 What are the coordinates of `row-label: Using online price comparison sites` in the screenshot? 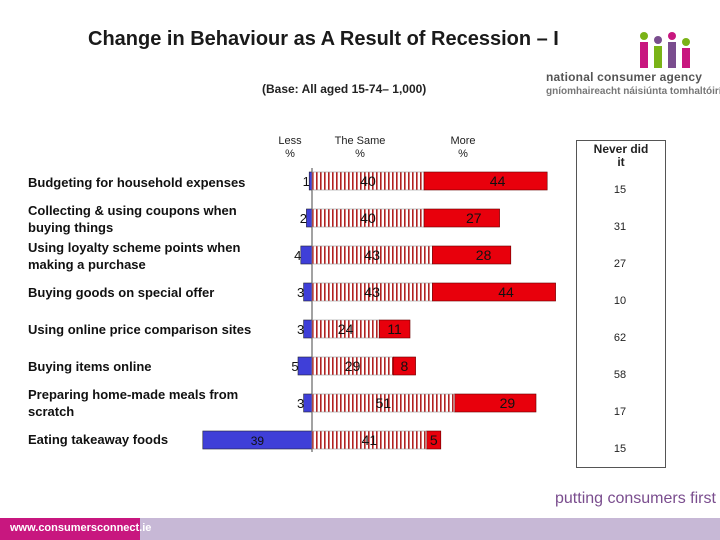 It's located at (140, 329).